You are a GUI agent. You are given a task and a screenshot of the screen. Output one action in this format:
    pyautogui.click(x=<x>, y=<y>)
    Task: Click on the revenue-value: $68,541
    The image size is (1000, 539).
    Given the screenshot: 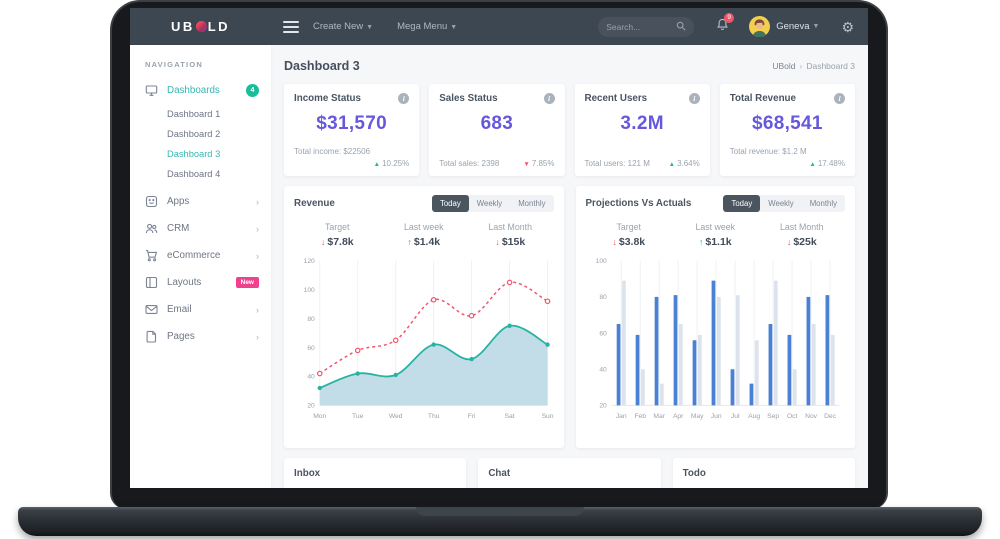 What is the action you would take?
    pyautogui.click(x=787, y=123)
    